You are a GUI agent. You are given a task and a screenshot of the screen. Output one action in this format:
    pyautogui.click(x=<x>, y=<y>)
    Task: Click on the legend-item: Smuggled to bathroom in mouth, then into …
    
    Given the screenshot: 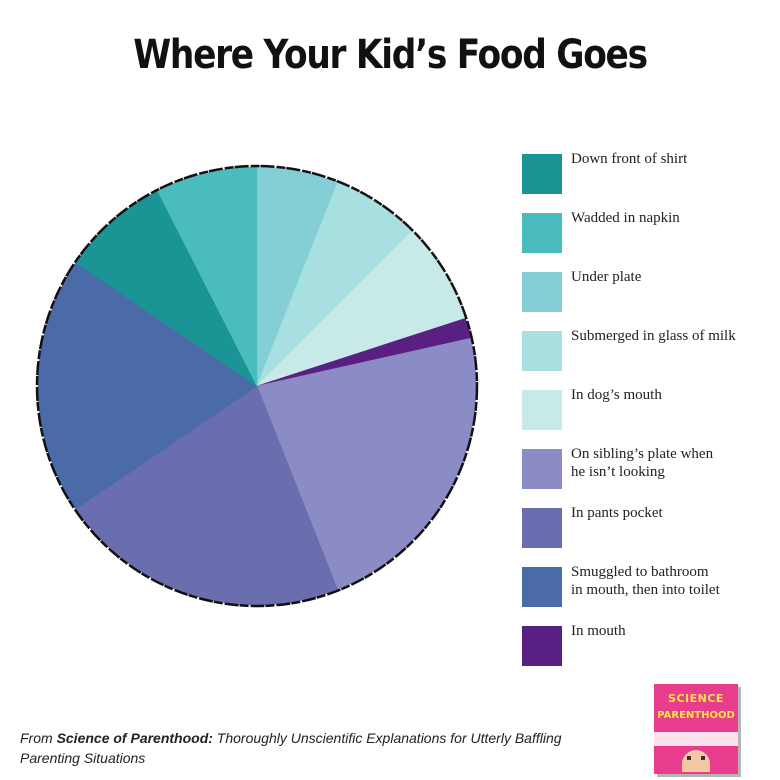 What is the action you would take?
    pyautogui.click(x=647, y=585)
    